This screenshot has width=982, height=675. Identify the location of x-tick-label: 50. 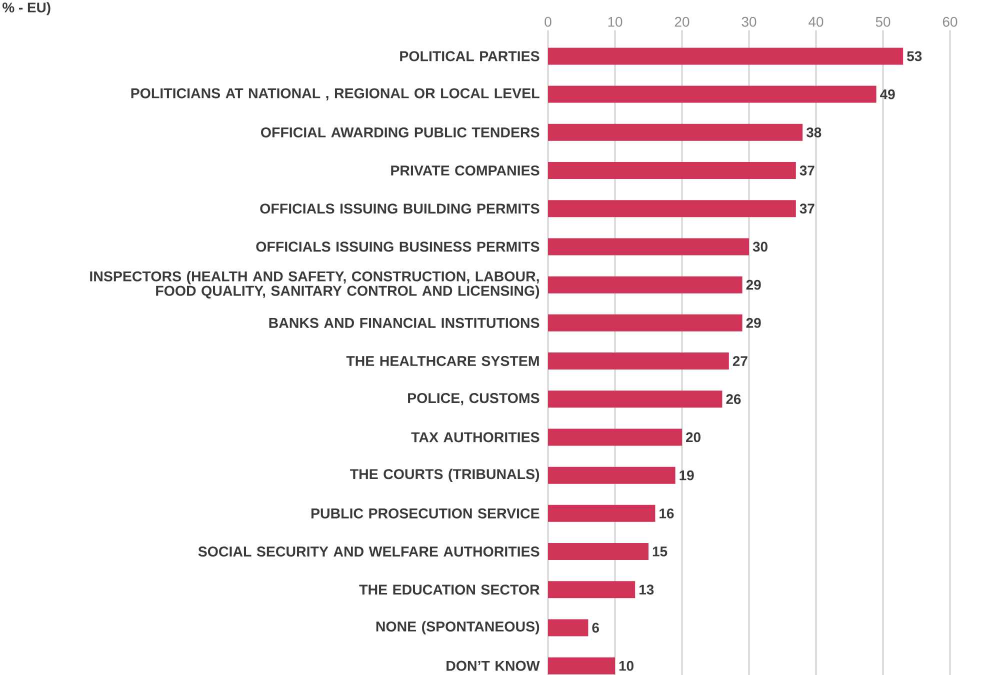
(883, 21).